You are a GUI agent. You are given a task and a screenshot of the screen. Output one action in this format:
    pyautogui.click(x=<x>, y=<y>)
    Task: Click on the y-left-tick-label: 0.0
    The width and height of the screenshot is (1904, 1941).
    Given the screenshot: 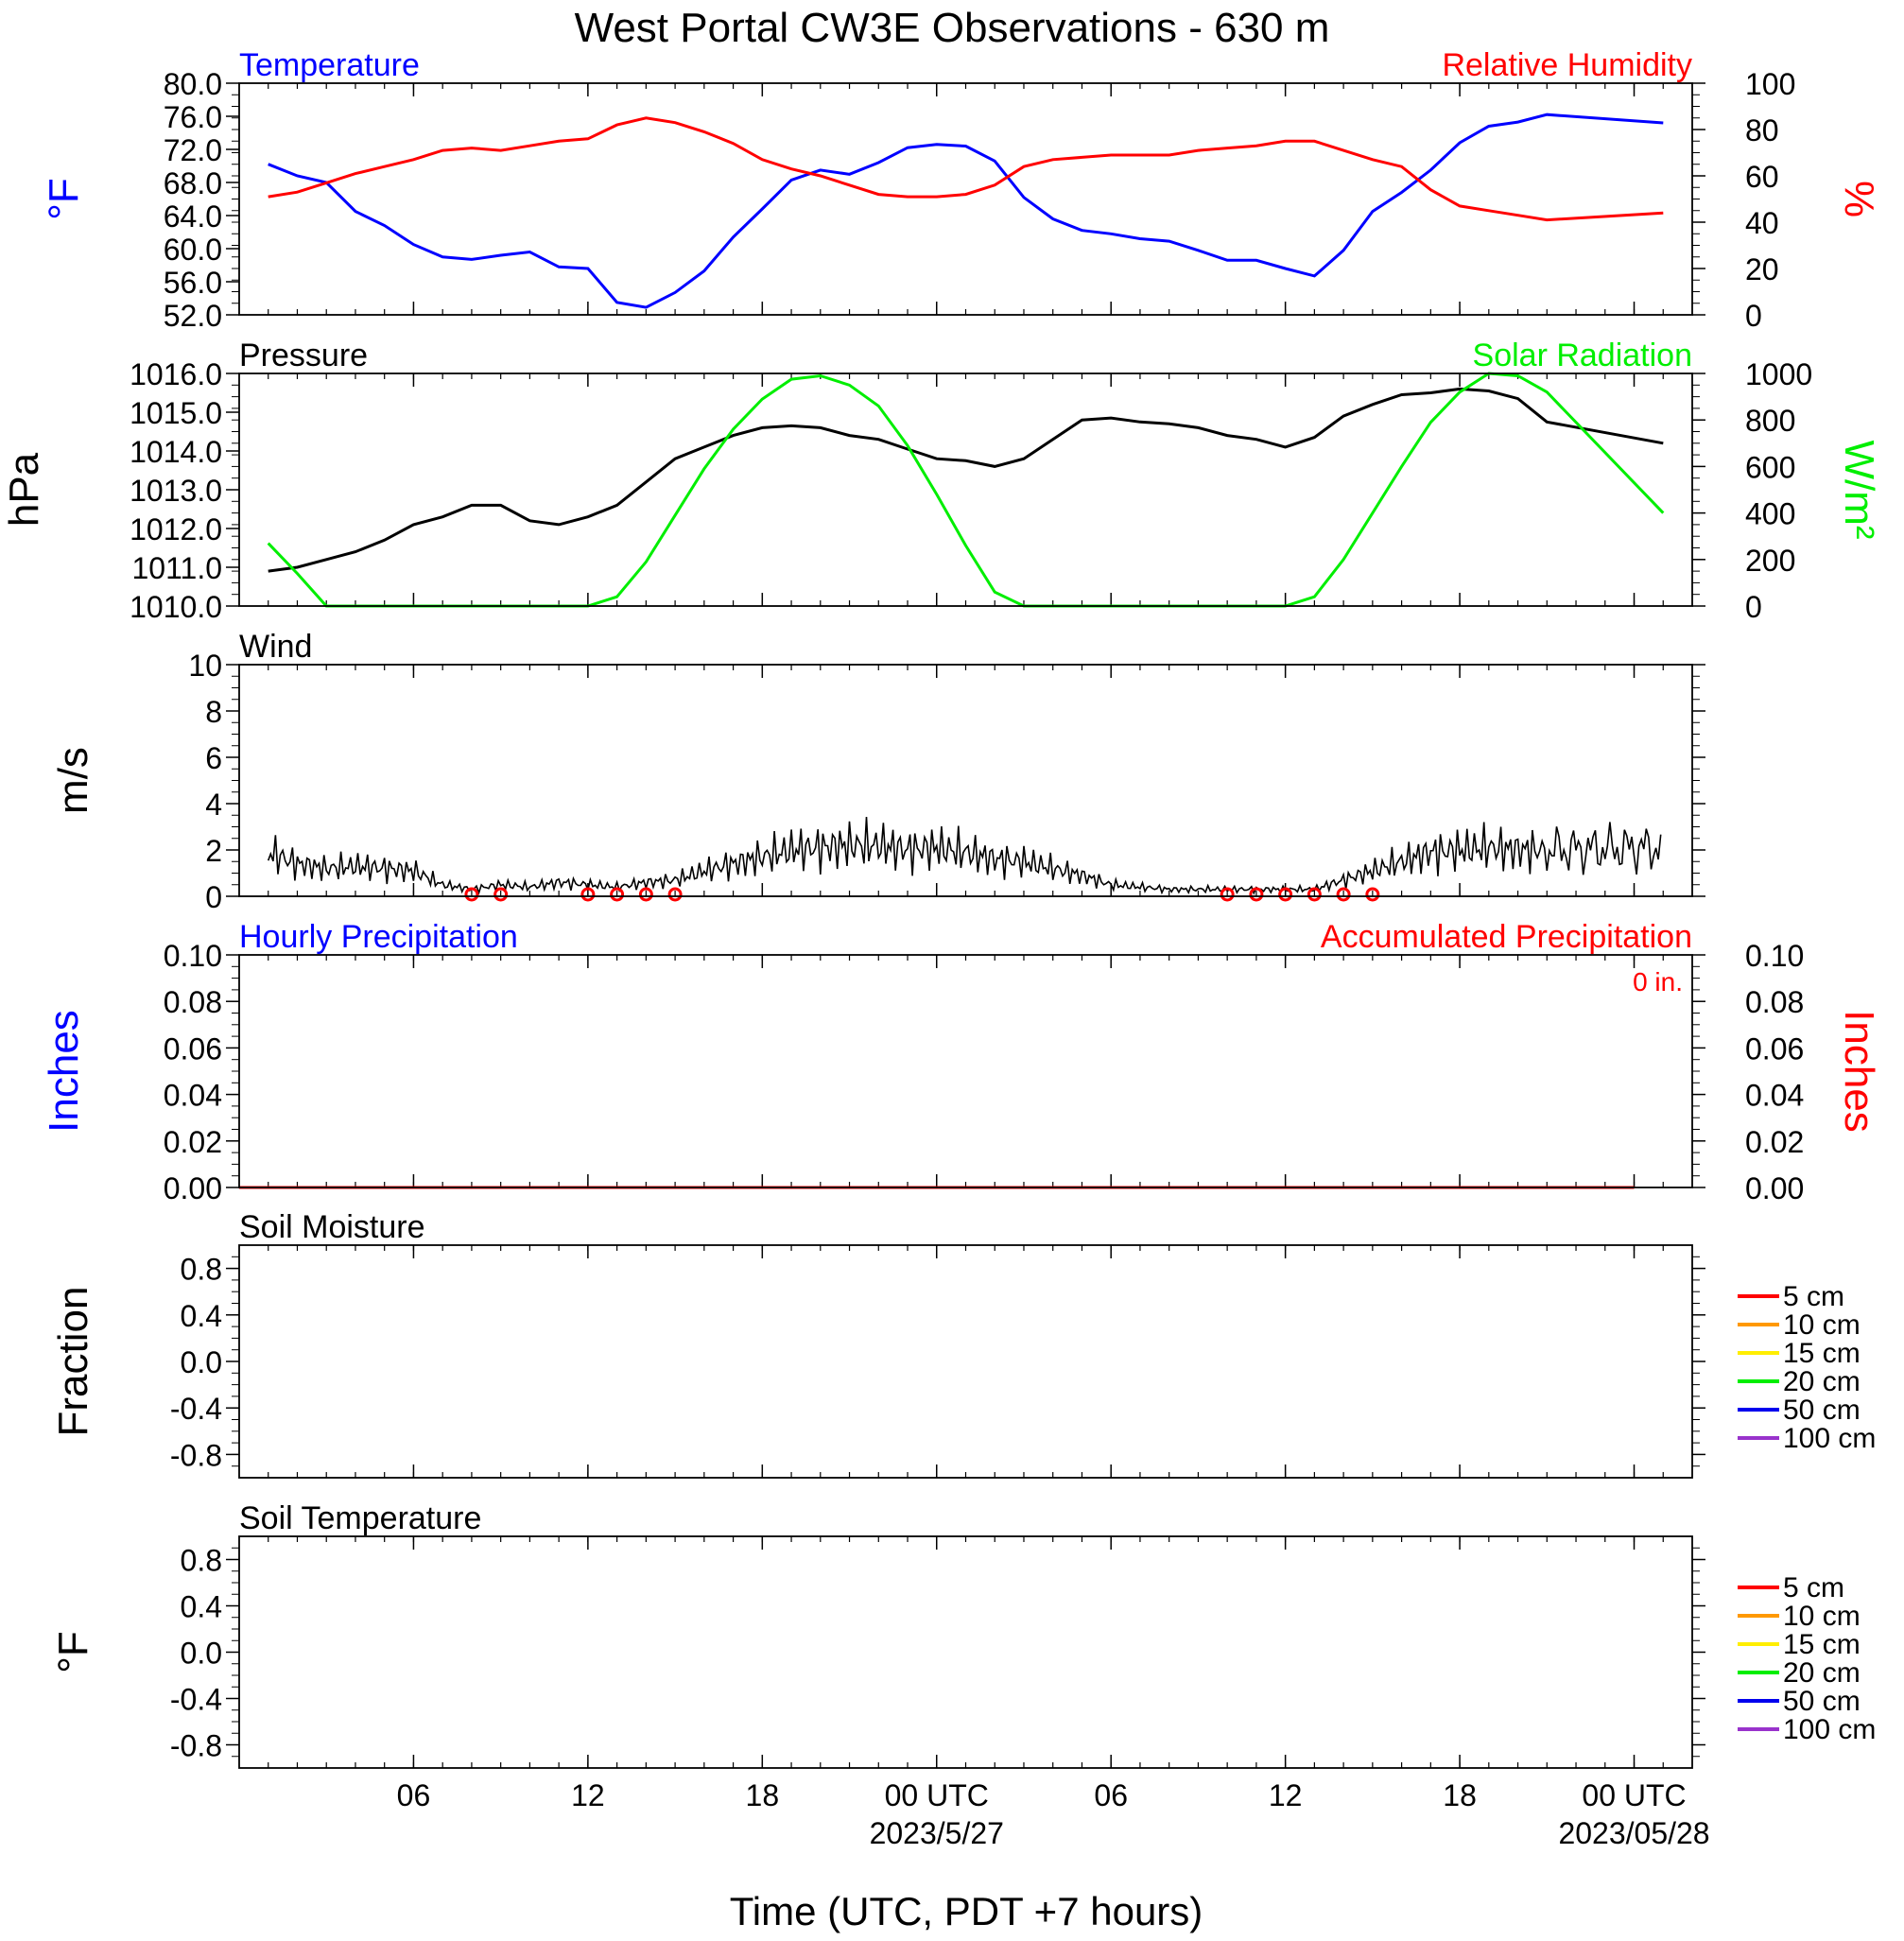 What is the action you would take?
    pyautogui.click(x=201, y=1362)
    